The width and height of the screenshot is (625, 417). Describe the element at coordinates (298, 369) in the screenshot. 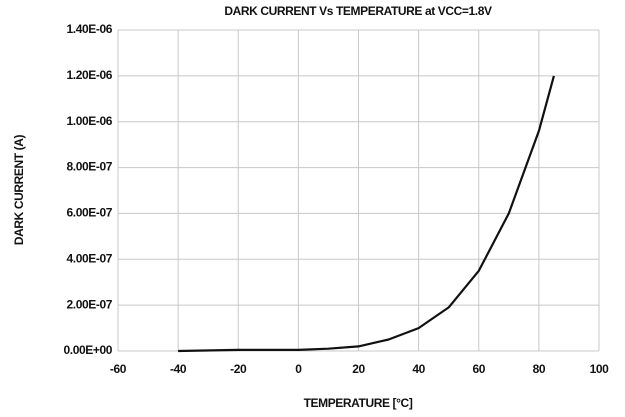

I see `x-tick-label: 0` at that location.